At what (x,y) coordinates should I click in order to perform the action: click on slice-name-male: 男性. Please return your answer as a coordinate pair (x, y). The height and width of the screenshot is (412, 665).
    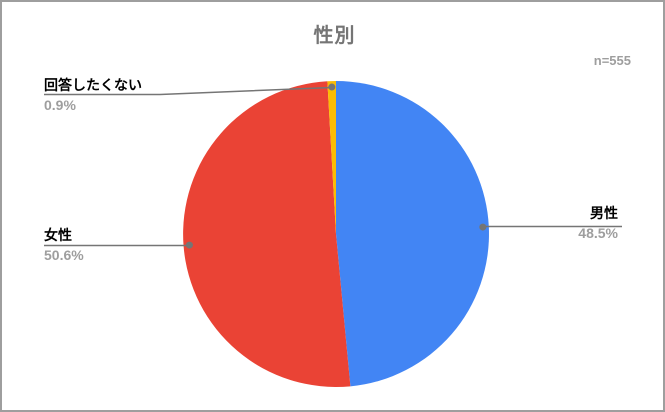
    Looking at the image, I should click on (604, 213).